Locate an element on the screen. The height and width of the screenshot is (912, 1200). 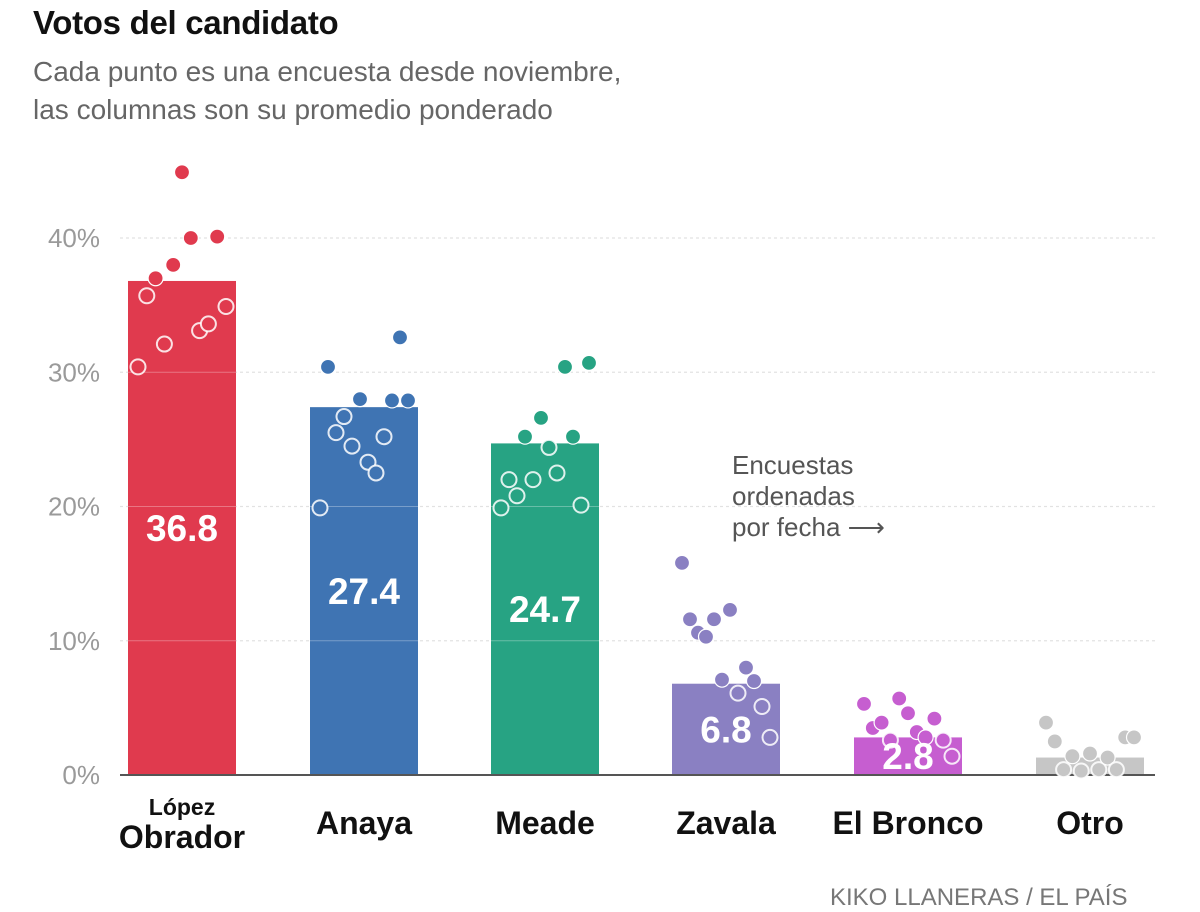
bar is located at coordinates (182, 527).